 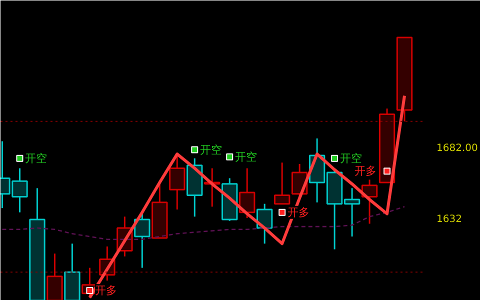 What do you see at coordinates (449, 220) in the screenshot?
I see `y-tick-label: 1632` at bounding box center [449, 220].